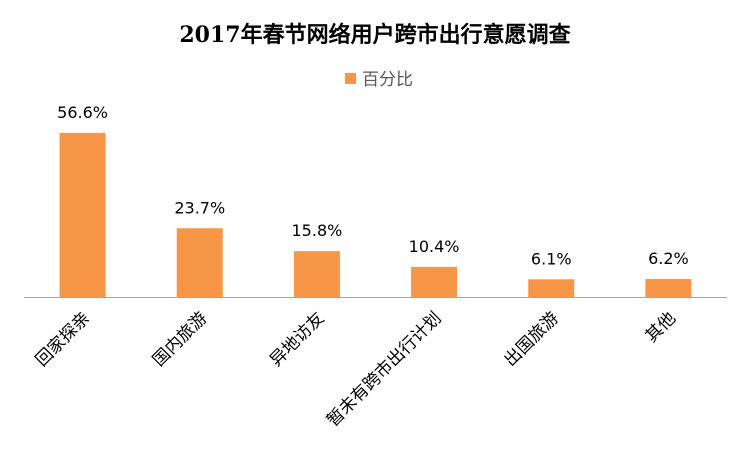  Describe the element at coordinates (434, 246) in the screenshot. I see `data-label-3: 10.4%` at that location.